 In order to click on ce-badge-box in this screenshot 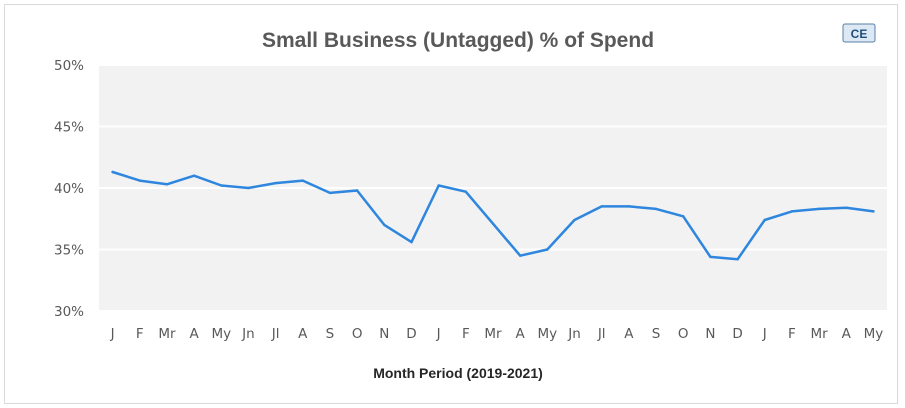, I will do `click(859, 33)`.